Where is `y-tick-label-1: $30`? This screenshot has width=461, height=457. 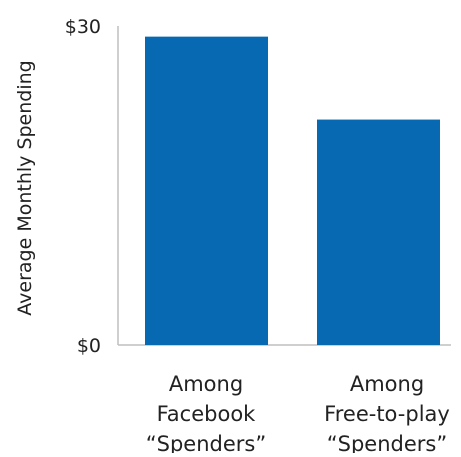
y-tick-label-1: $30 is located at coordinates (83, 27).